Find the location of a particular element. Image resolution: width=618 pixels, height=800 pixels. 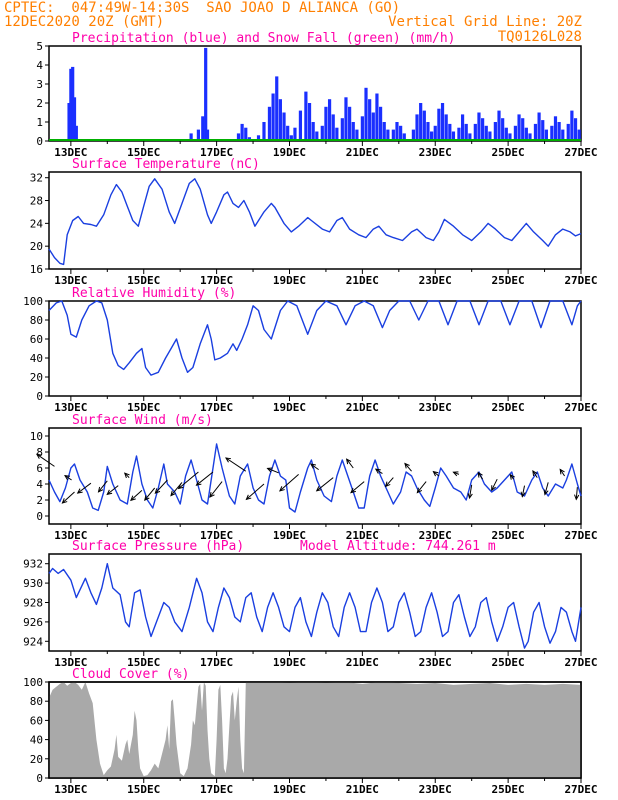

y-tick-label: 60 is located at coordinates (36, 720).